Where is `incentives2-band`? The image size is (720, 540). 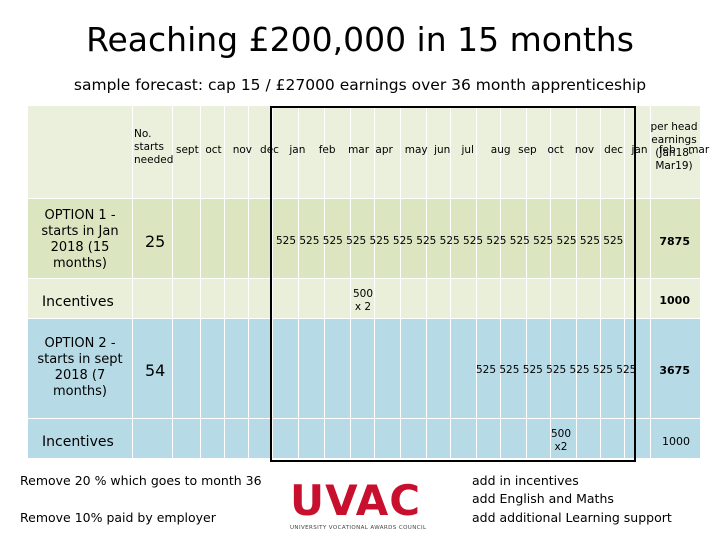
incentives2-band is located at coordinates (364, 438).